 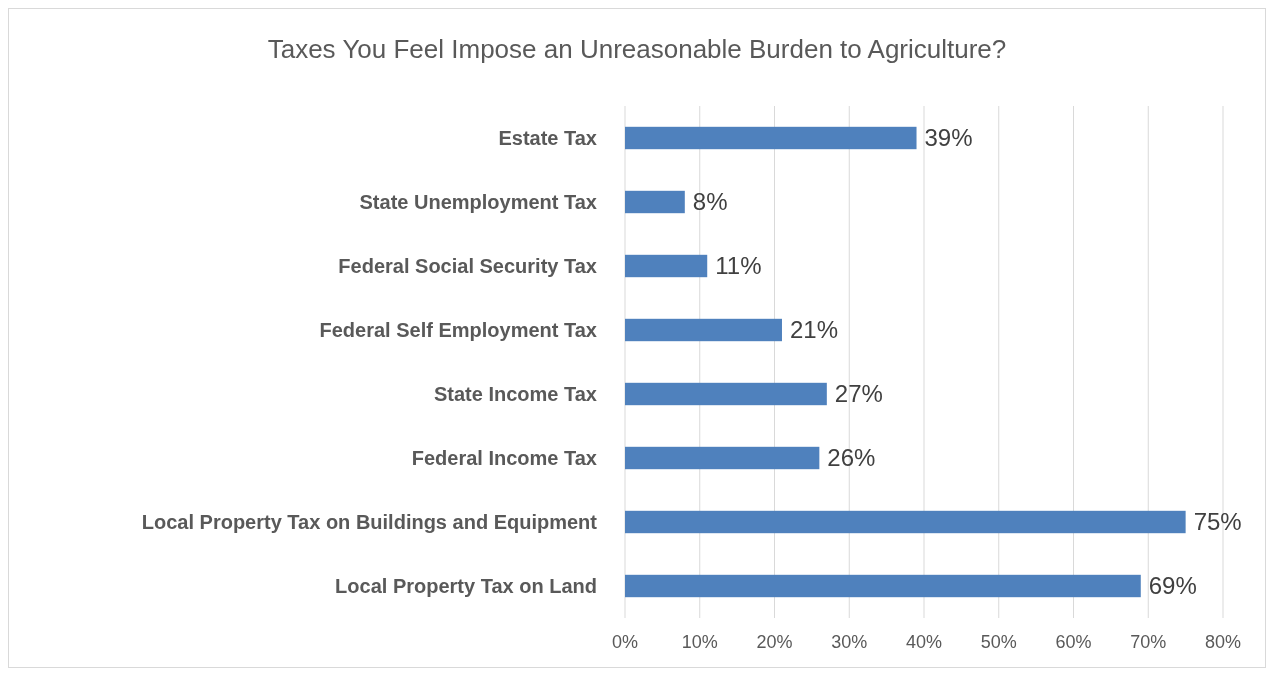 What do you see at coordinates (458, 330) in the screenshot?
I see `y-tick-label: Federal Self Employment Tax` at bounding box center [458, 330].